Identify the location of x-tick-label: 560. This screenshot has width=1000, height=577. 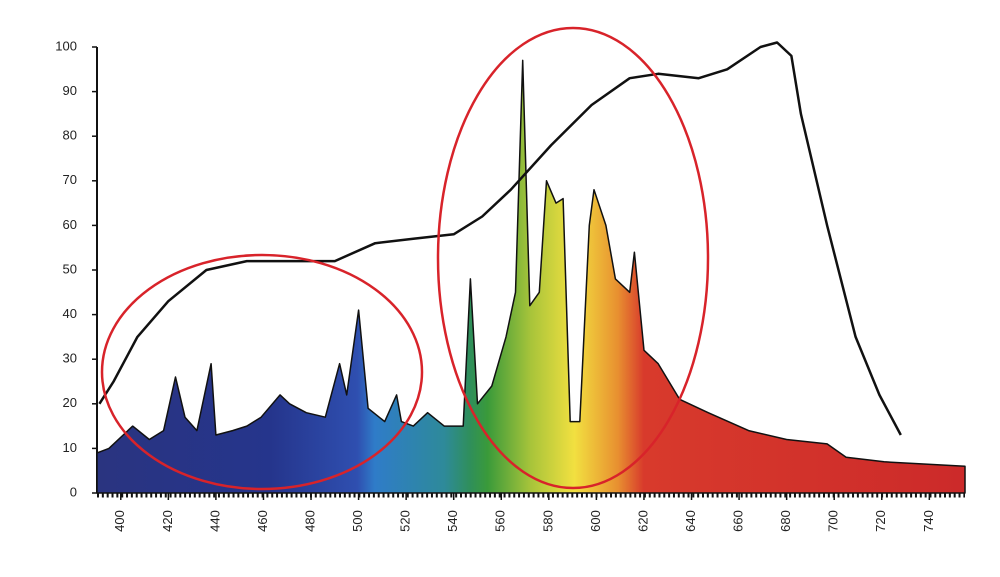
(500, 521).